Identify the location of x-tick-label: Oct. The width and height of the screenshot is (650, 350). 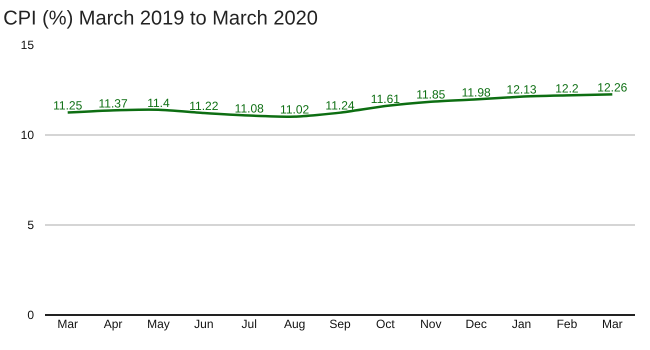
(386, 324).